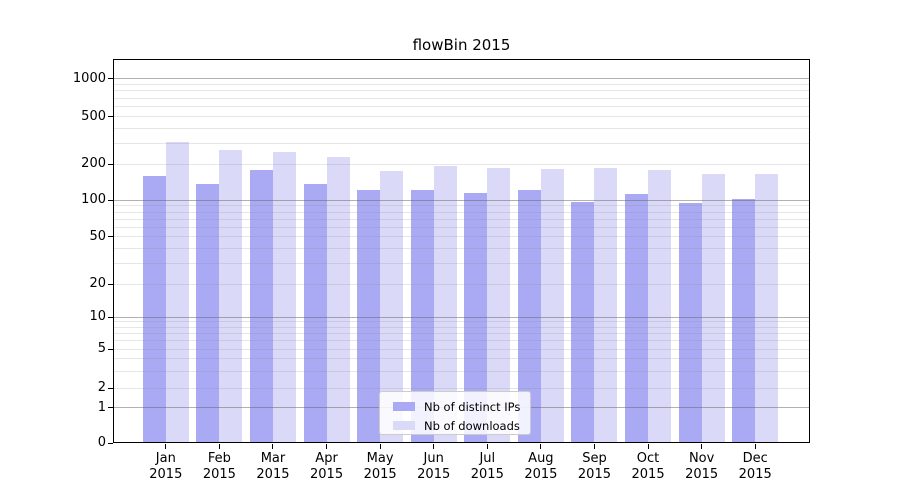  I want to click on x-tick-aug, so click(541, 446).